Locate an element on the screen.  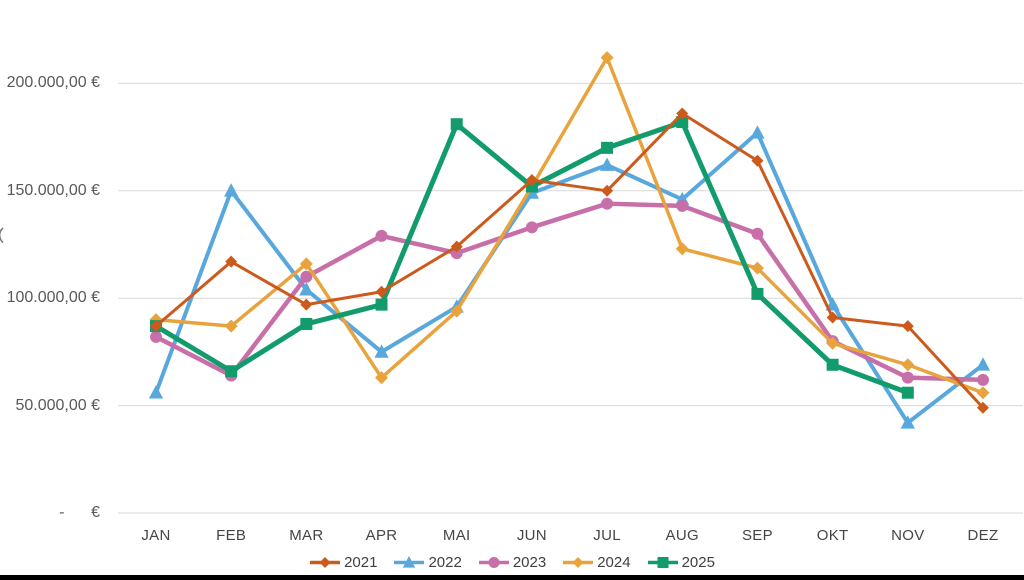
marker-2025-AUG is located at coordinates (682, 122).